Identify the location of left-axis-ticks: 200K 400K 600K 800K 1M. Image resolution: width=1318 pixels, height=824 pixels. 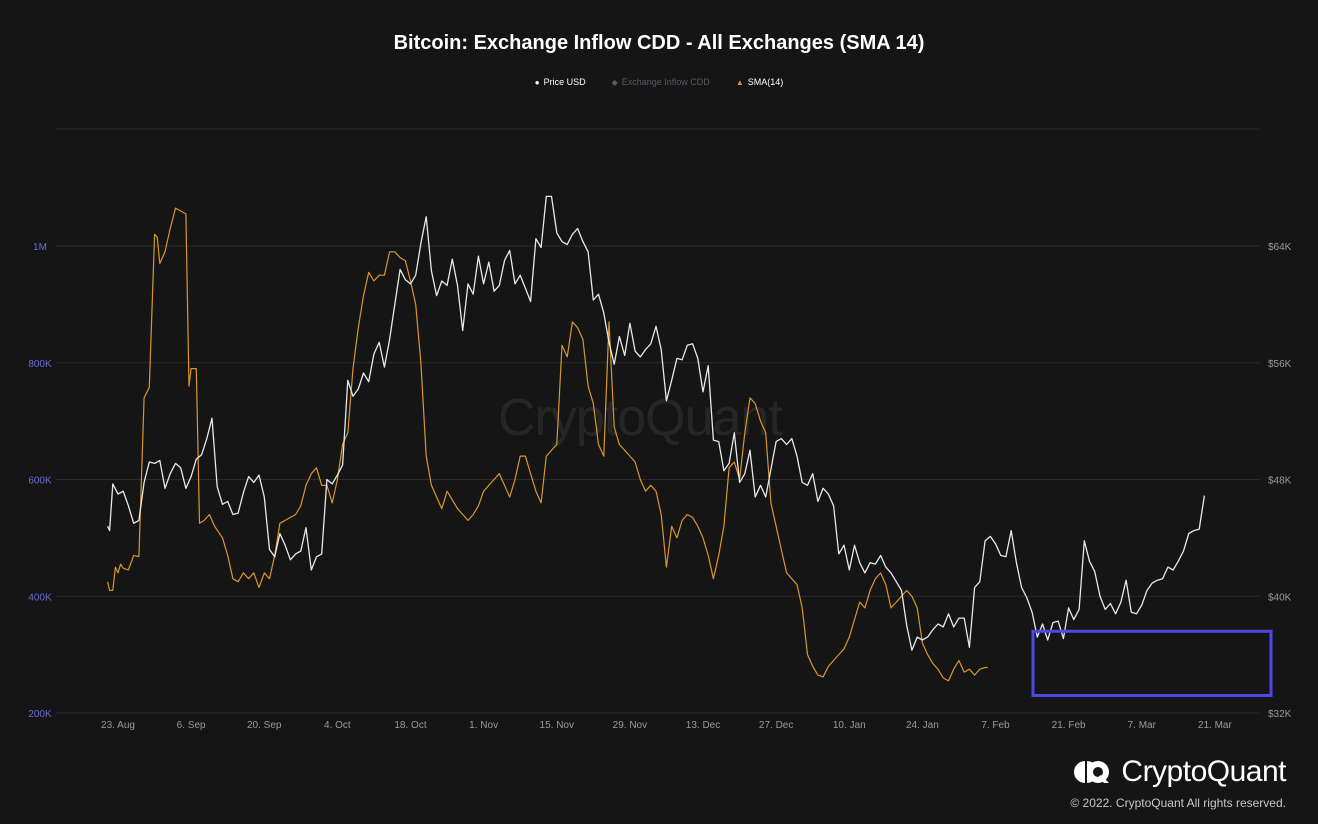
(40, 481).